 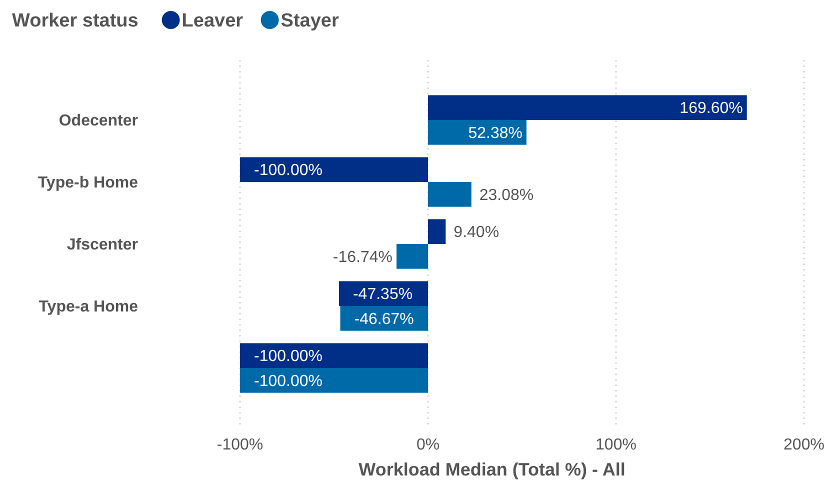 I want to click on x-tick-label: -100%, so click(x=240, y=445).